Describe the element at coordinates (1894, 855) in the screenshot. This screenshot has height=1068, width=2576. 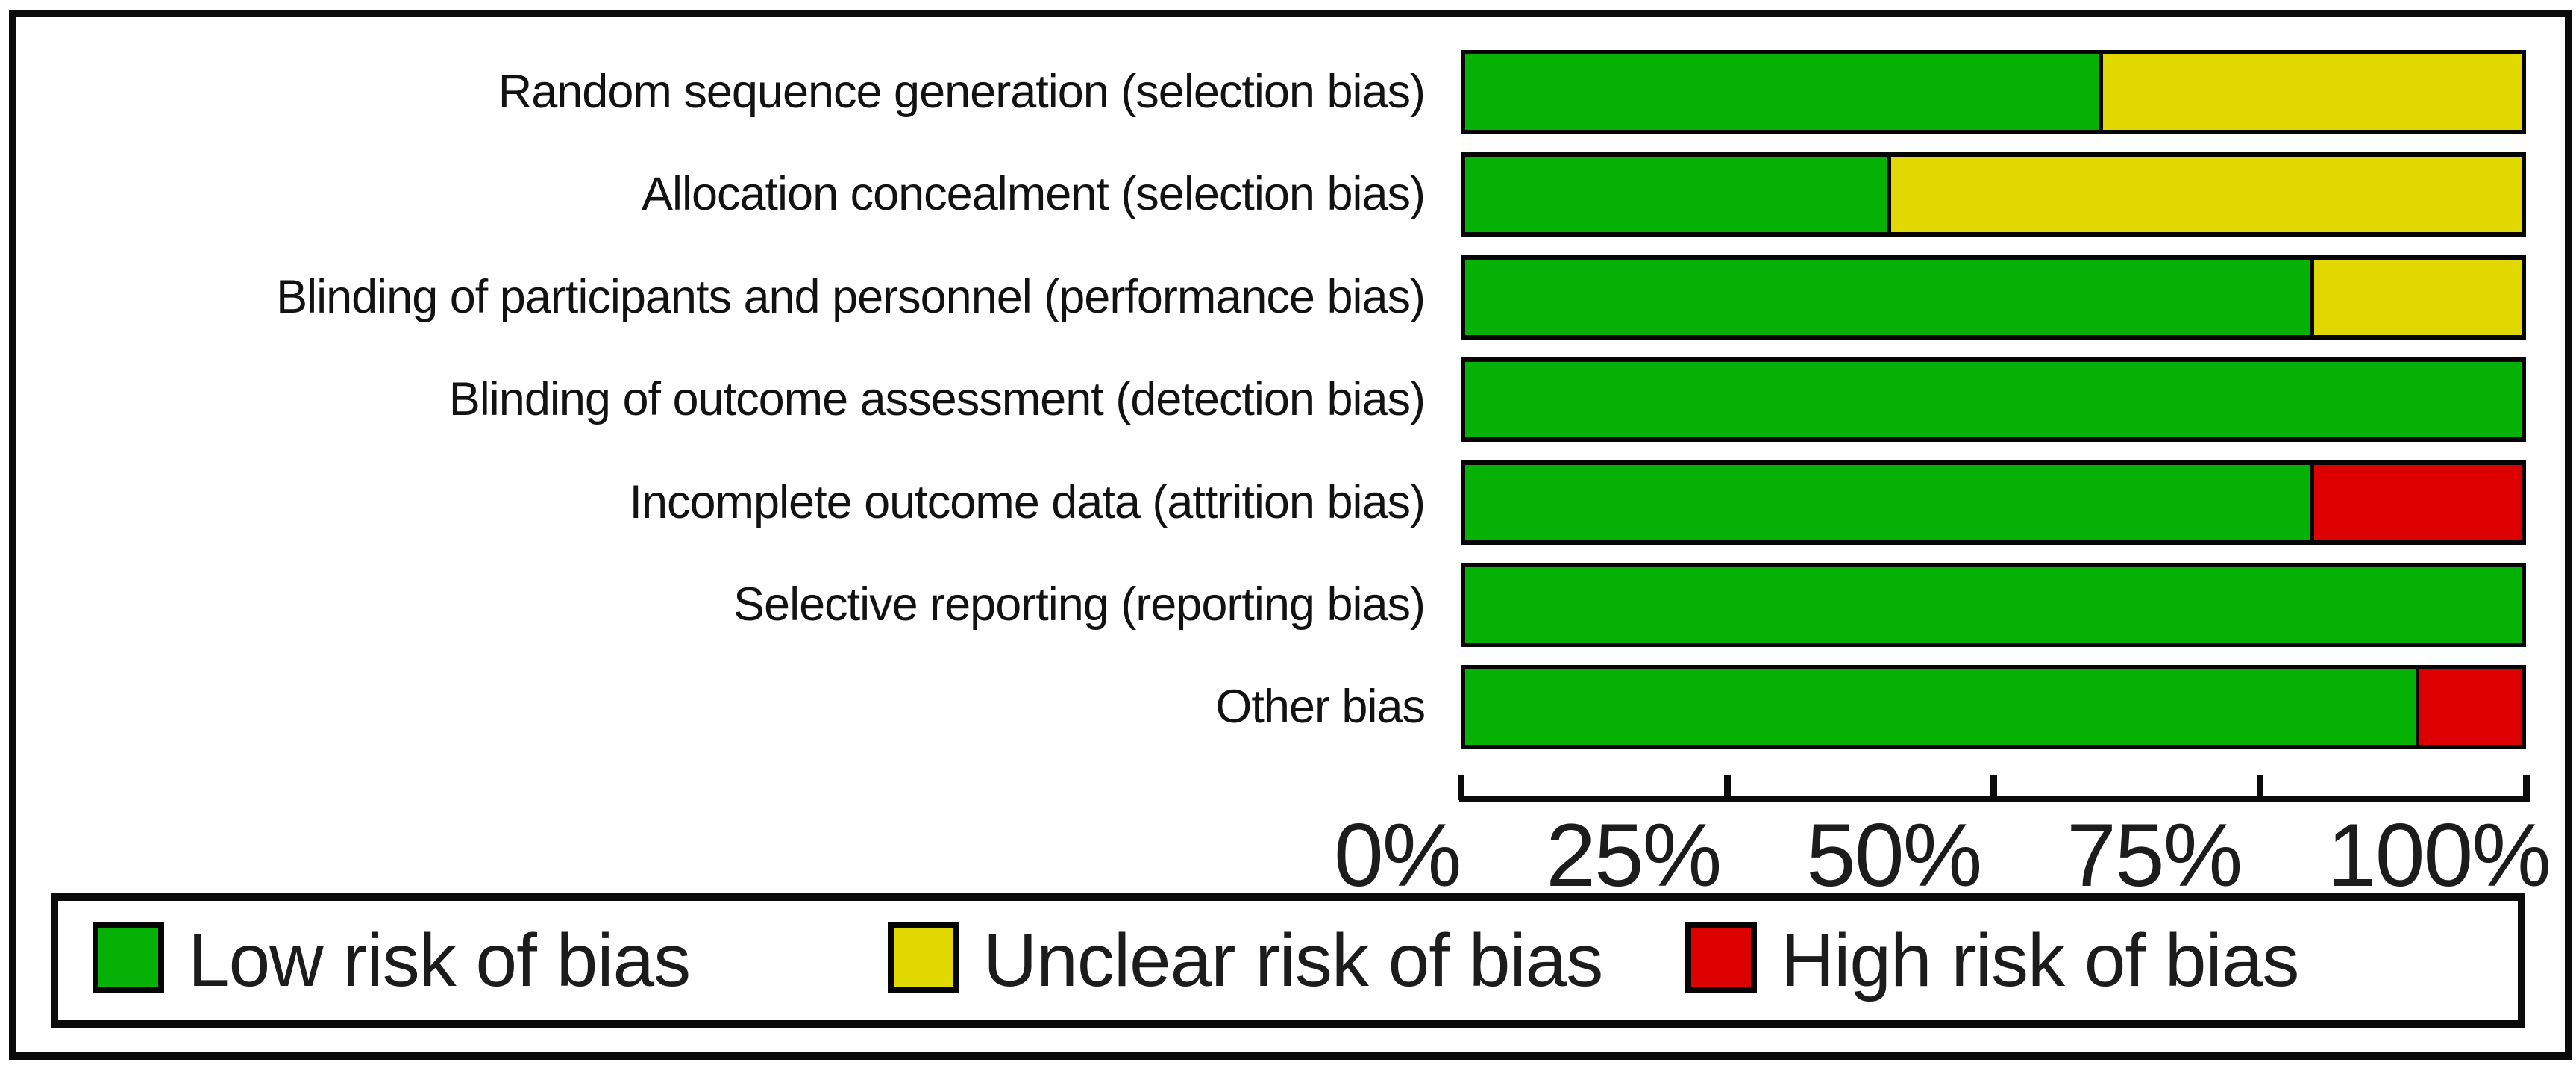
I see `x-axis-tick-label: 50%` at that location.